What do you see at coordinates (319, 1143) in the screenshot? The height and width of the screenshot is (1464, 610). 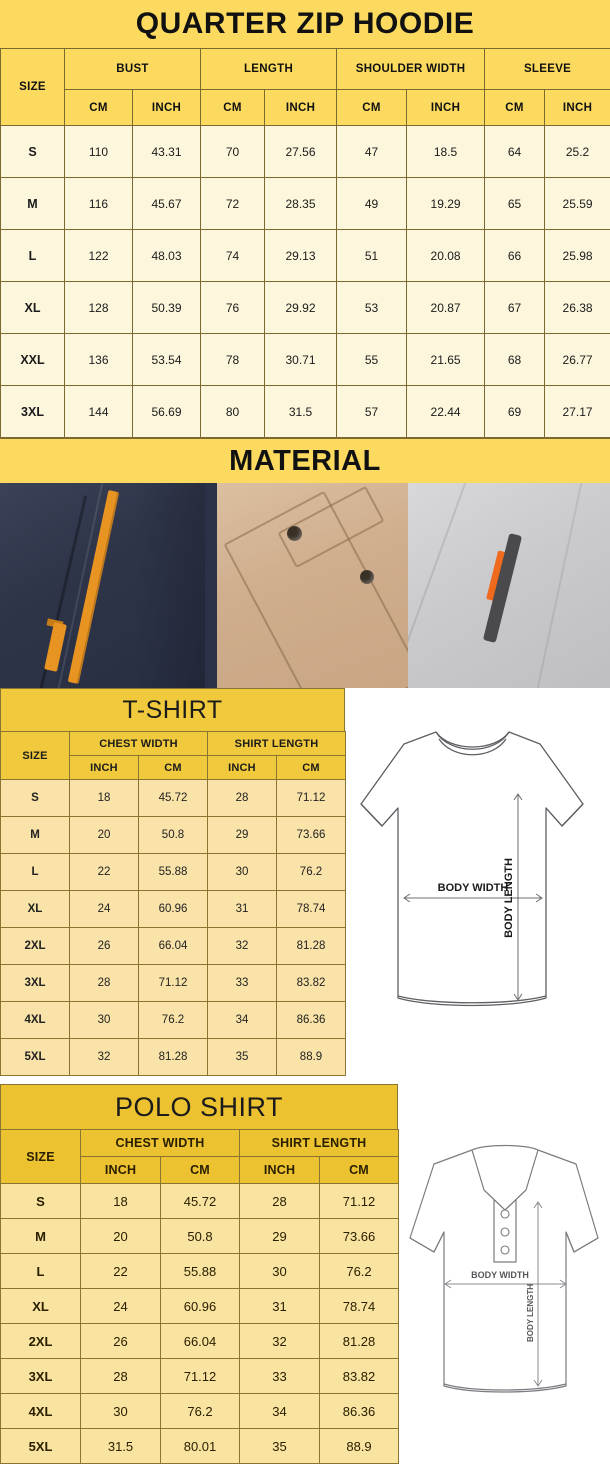 I see `polo-col-shirt-length: SHIRT LENGTH` at bounding box center [319, 1143].